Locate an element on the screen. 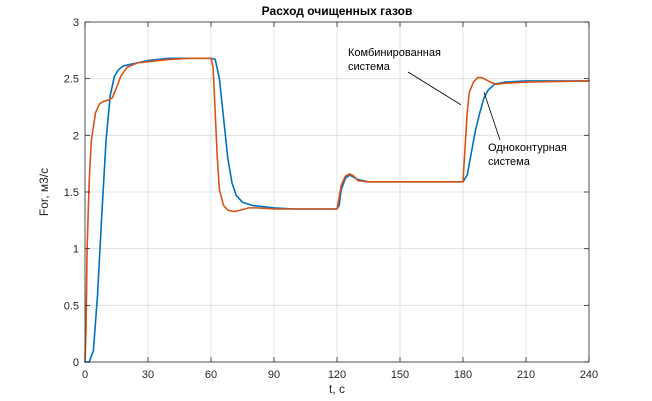  y-axis-label: For, м3/с is located at coordinates (44, 192).